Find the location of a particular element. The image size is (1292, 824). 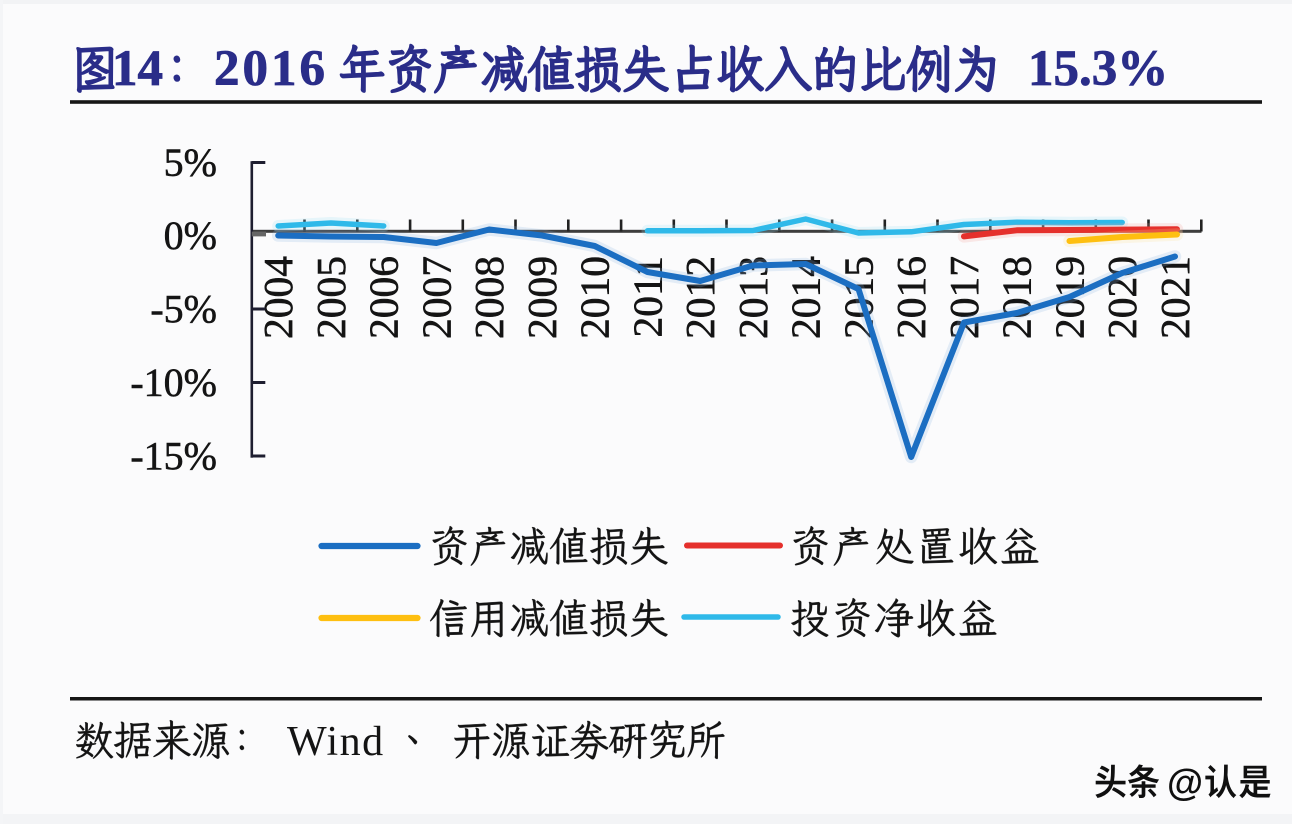

svg-text: 2008 is located at coordinates (489, 297).